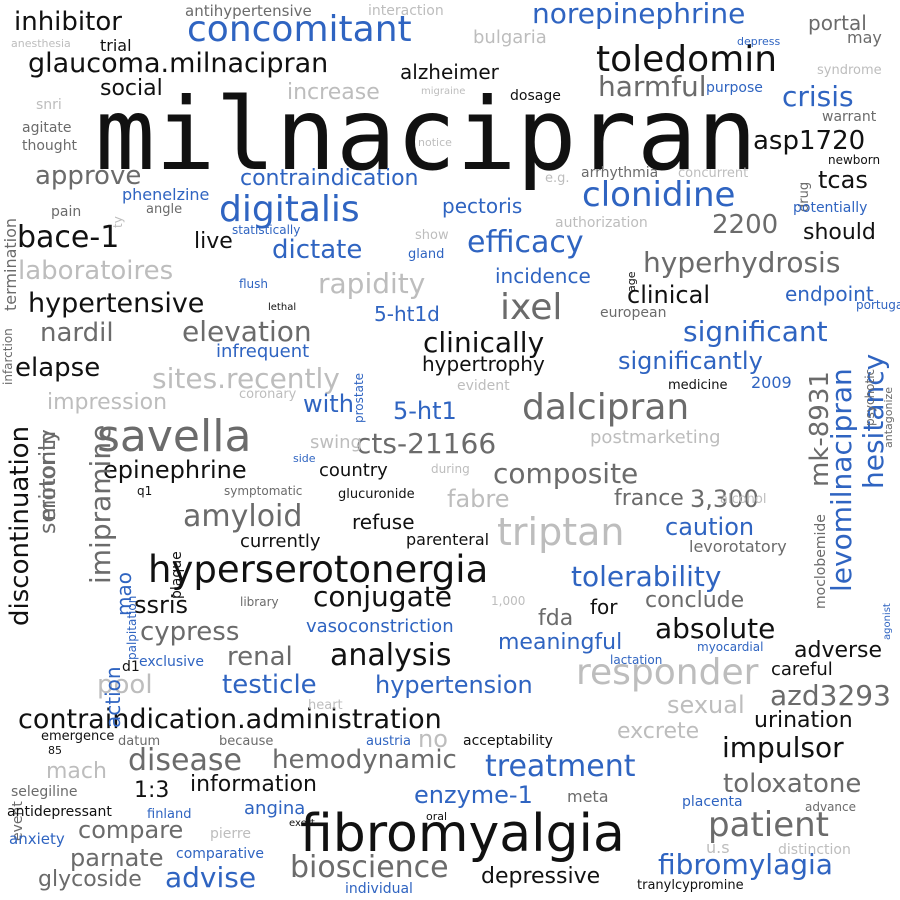 This screenshot has width=900, height=900. What do you see at coordinates (698, 385) in the screenshot?
I see `word-medicine: medicine` at bounding box center [698, 385].